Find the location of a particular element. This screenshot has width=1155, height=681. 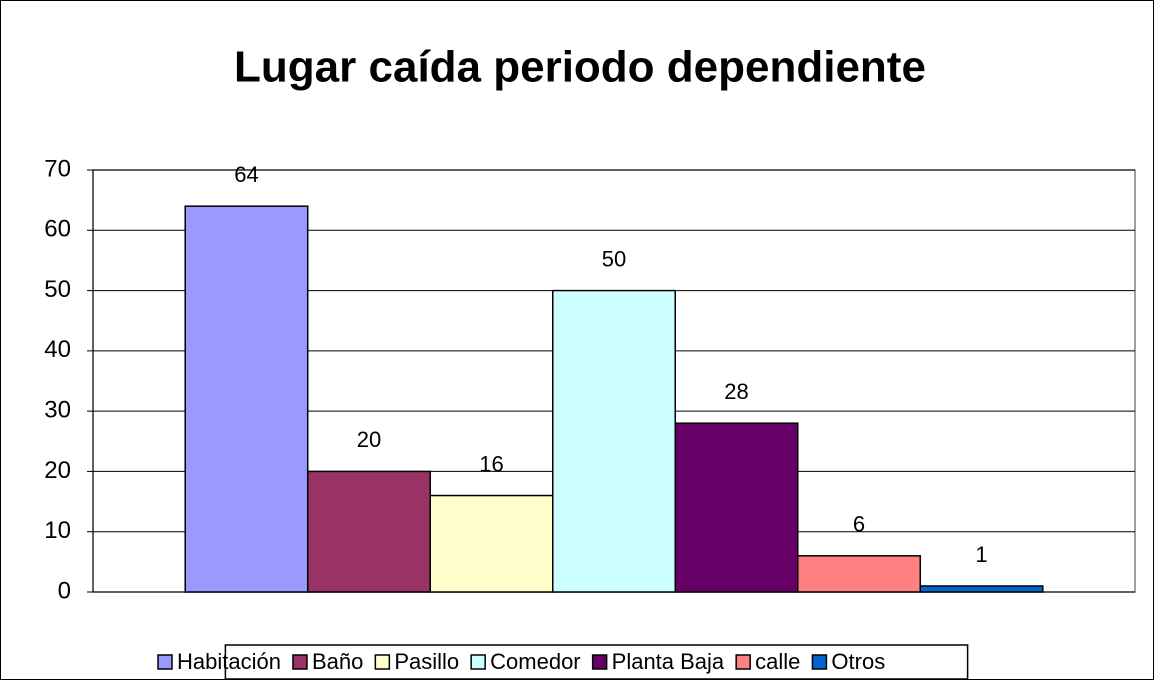

legend-label: Pasillo is located at coordinates (426, 661).